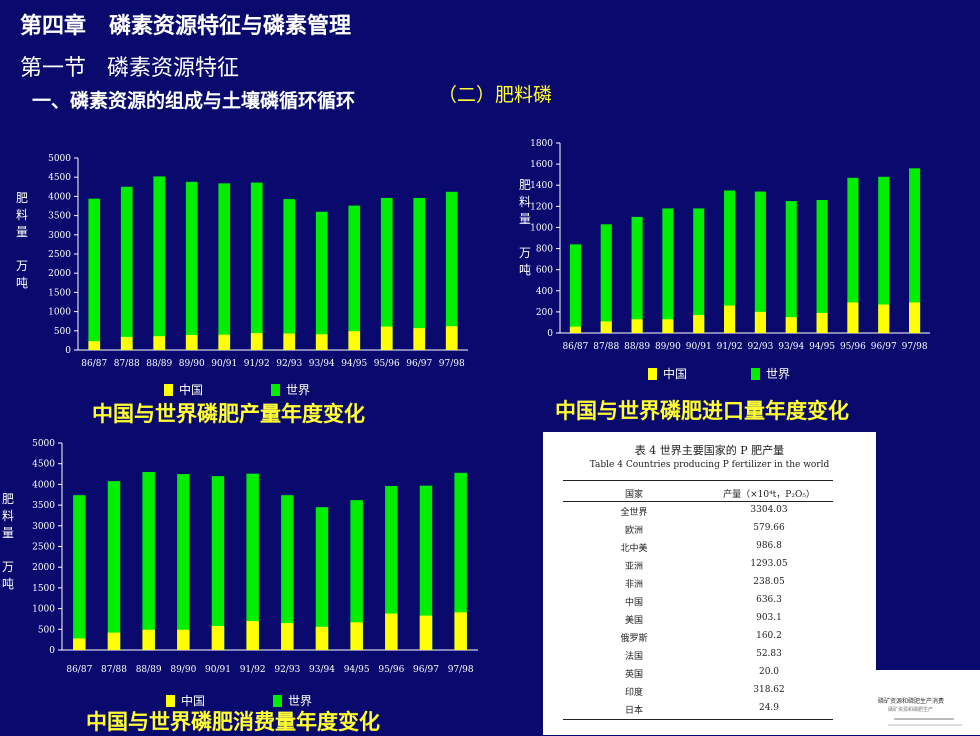 The image size is (980, 736). I want to click on table-row: 北中美 986.8, so click(698, 550).